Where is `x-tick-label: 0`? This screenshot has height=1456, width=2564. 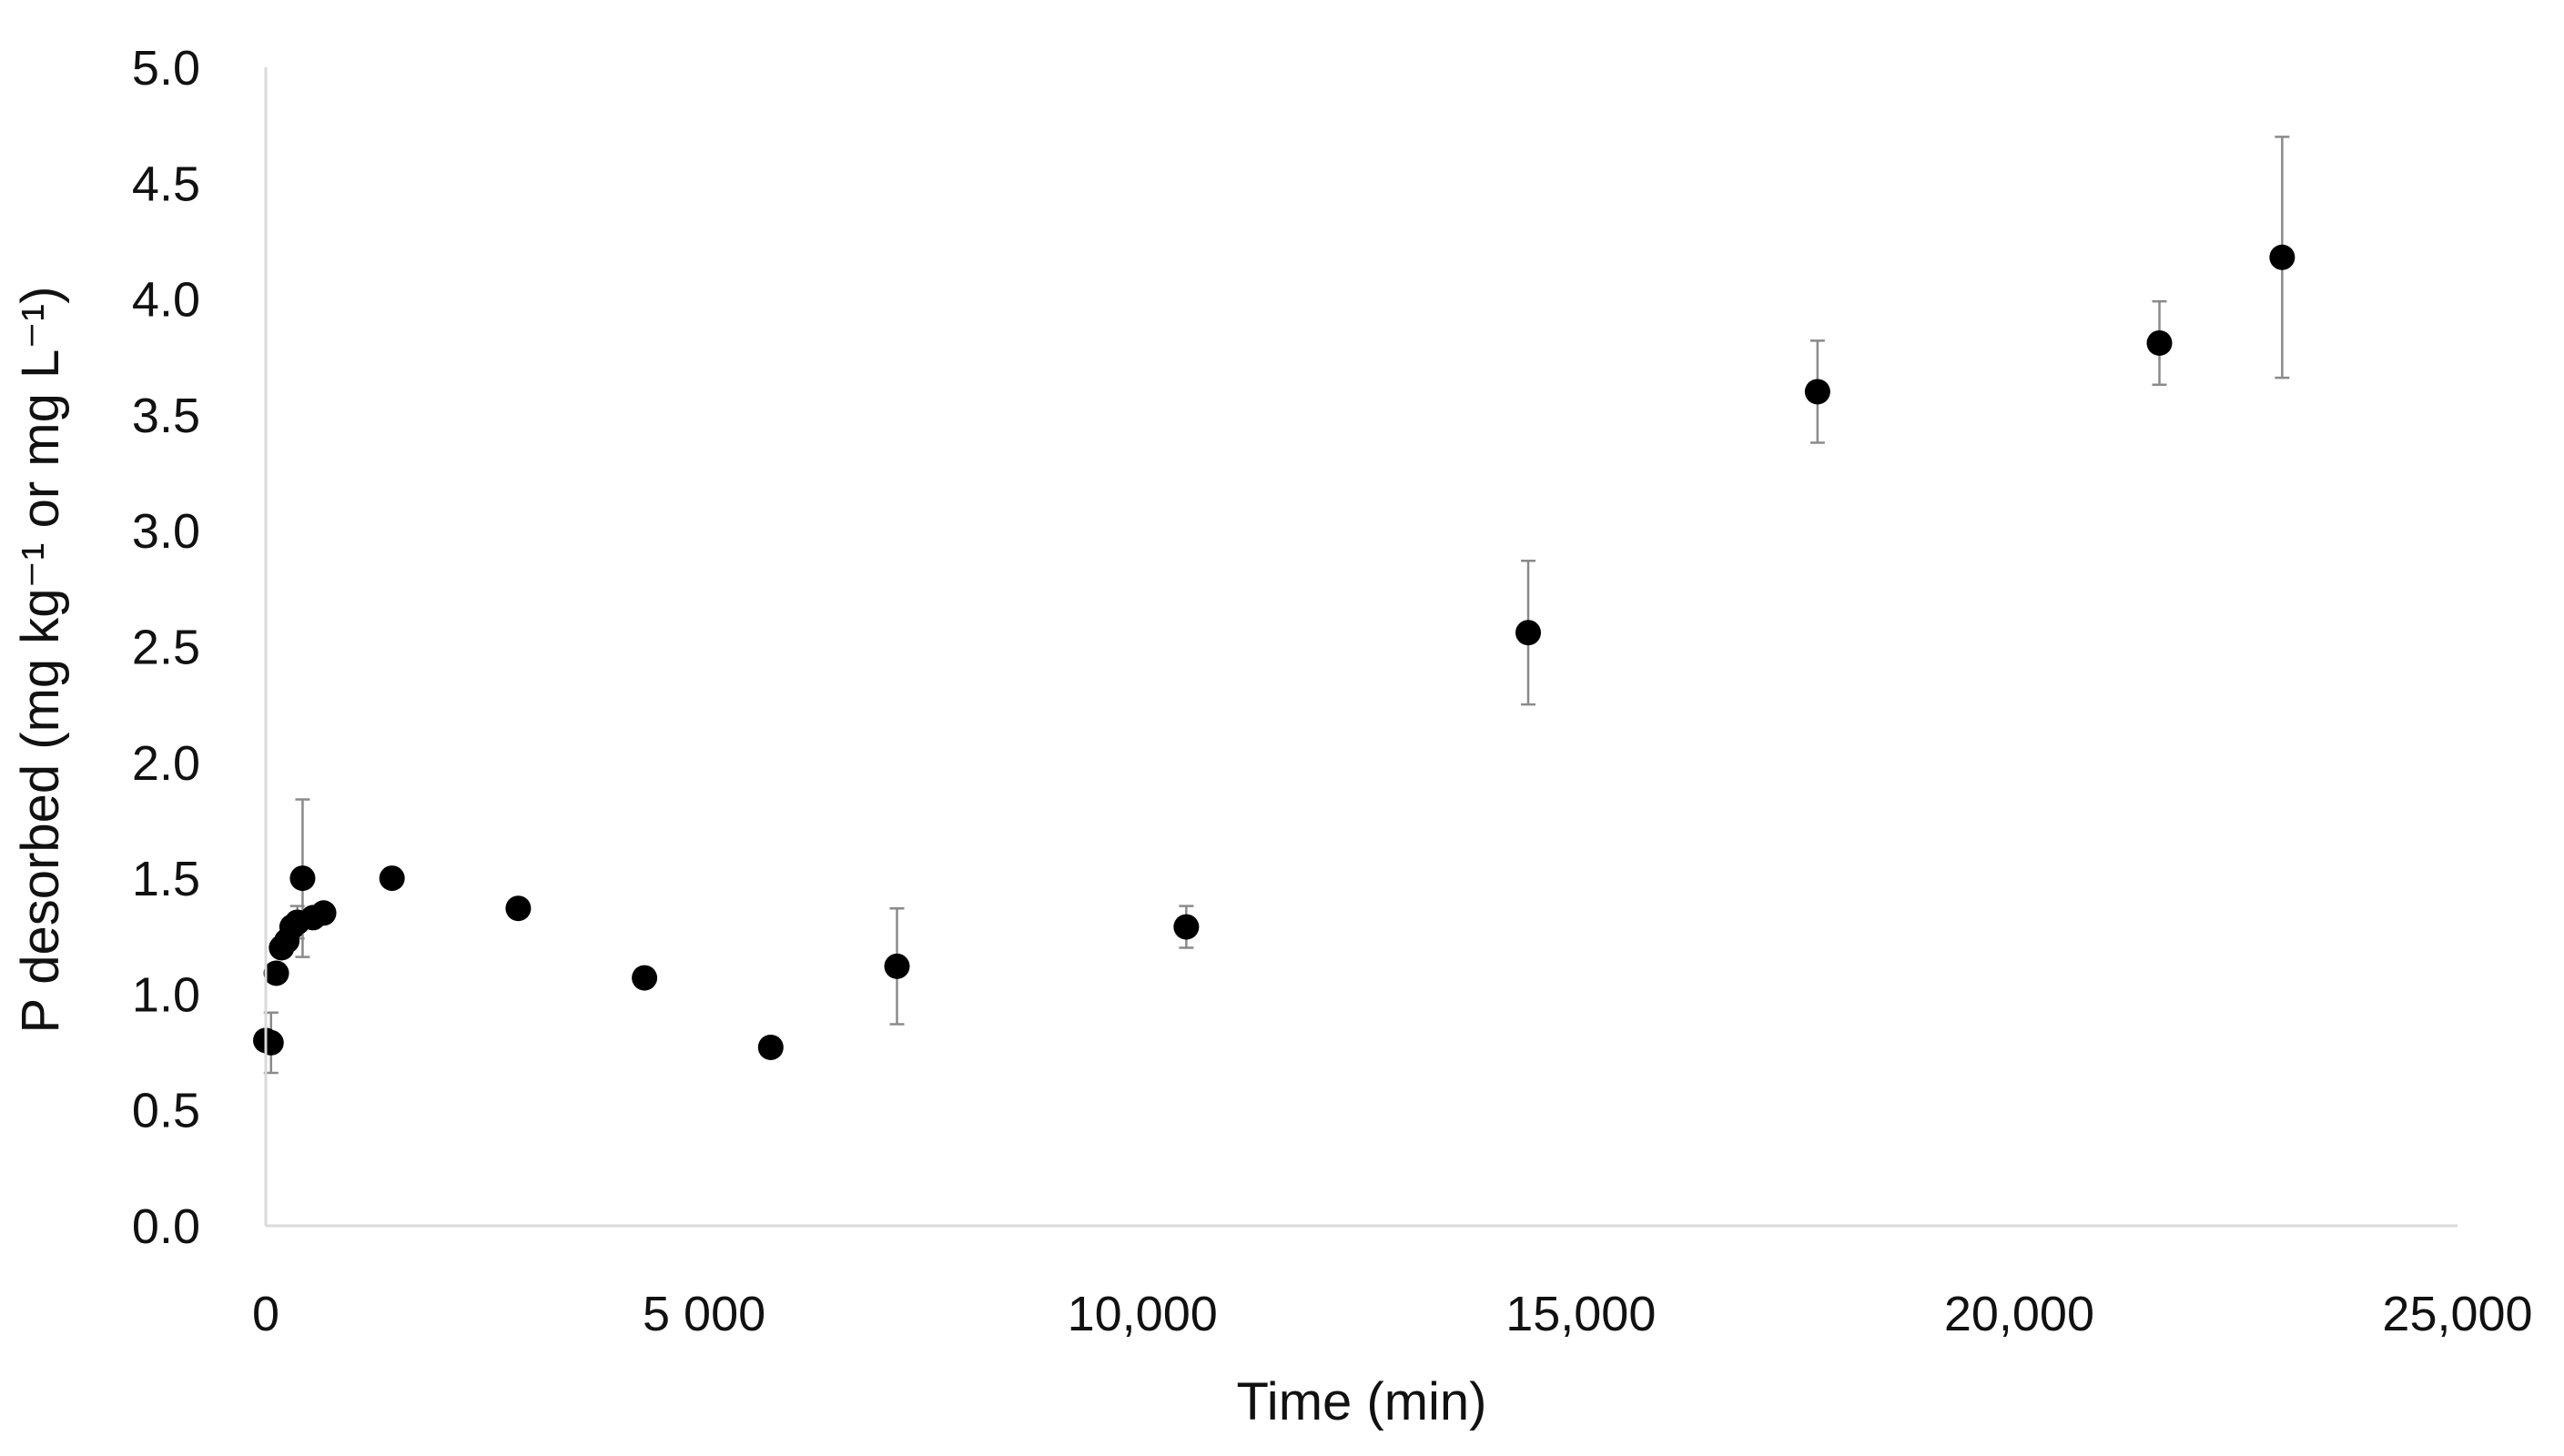 x-tick-label: 0 is located at coordinates (265, 1314).